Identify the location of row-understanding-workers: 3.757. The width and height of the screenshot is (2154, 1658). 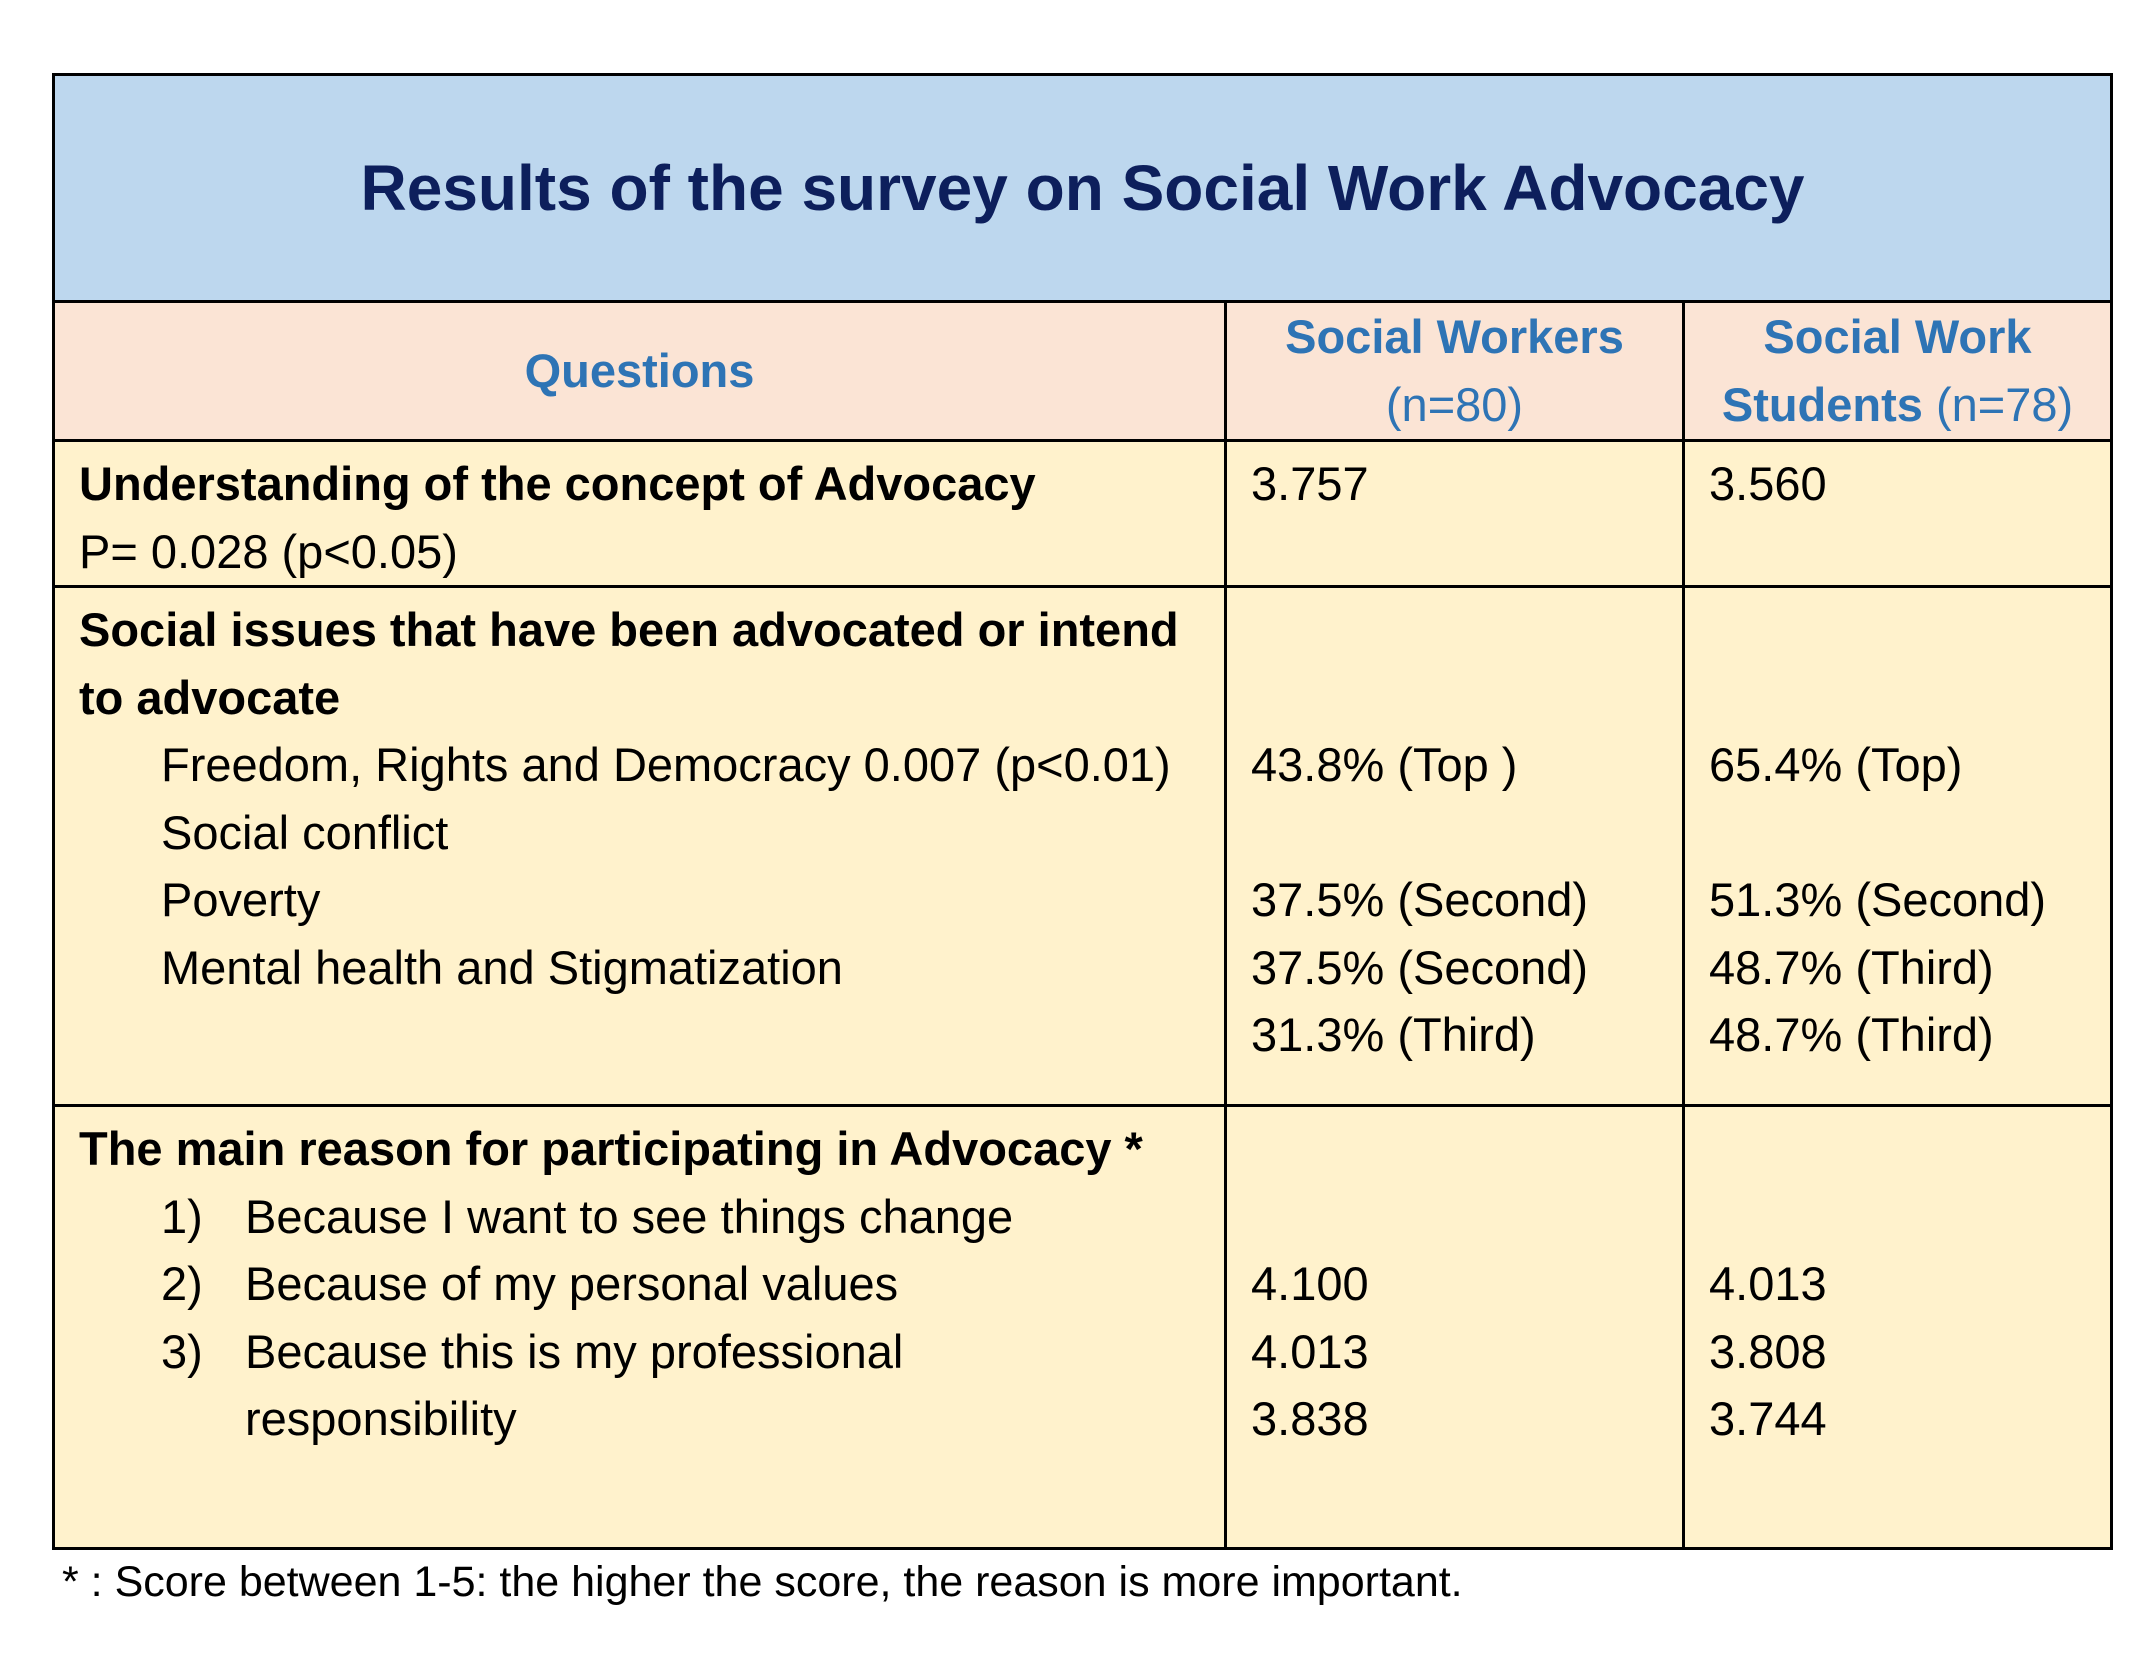
(1454, 513).